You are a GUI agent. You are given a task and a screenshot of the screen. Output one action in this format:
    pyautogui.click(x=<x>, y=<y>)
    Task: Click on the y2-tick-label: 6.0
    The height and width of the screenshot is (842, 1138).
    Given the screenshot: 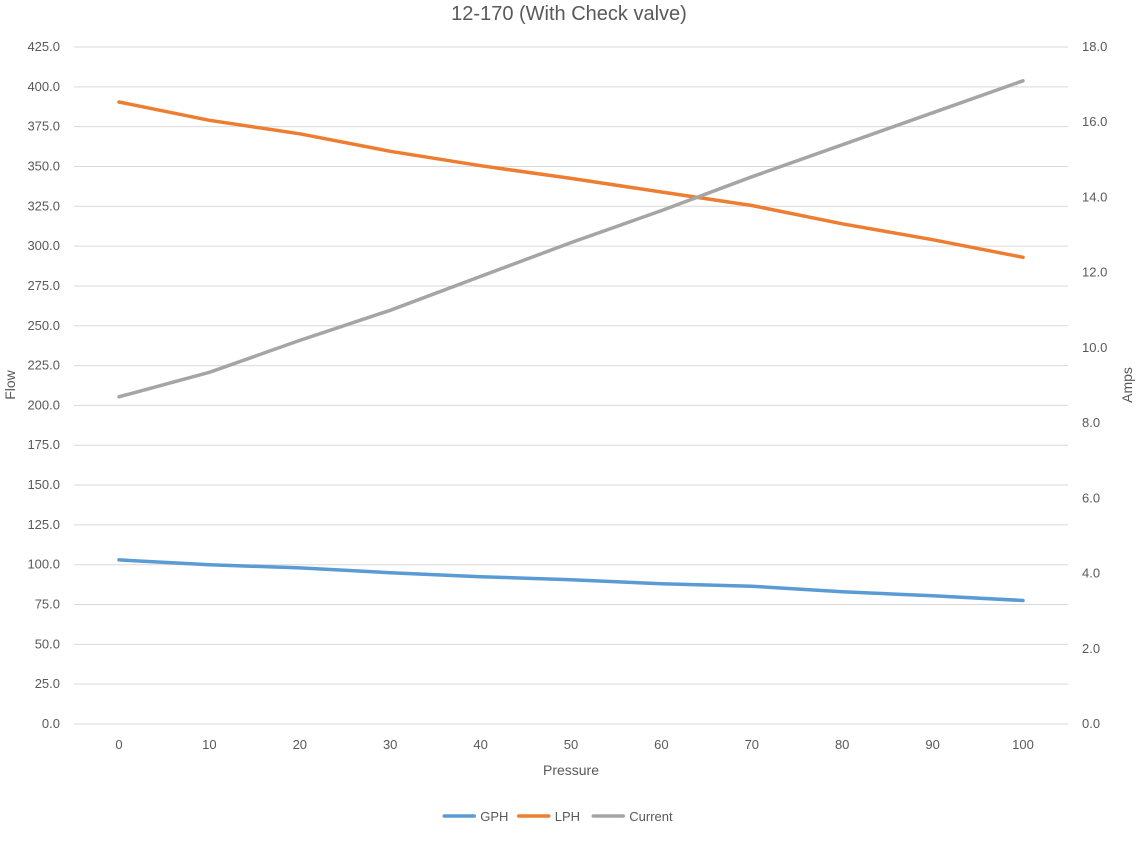 What is the action you would take?
    pyautogui.click(x=1091, y=497)
    